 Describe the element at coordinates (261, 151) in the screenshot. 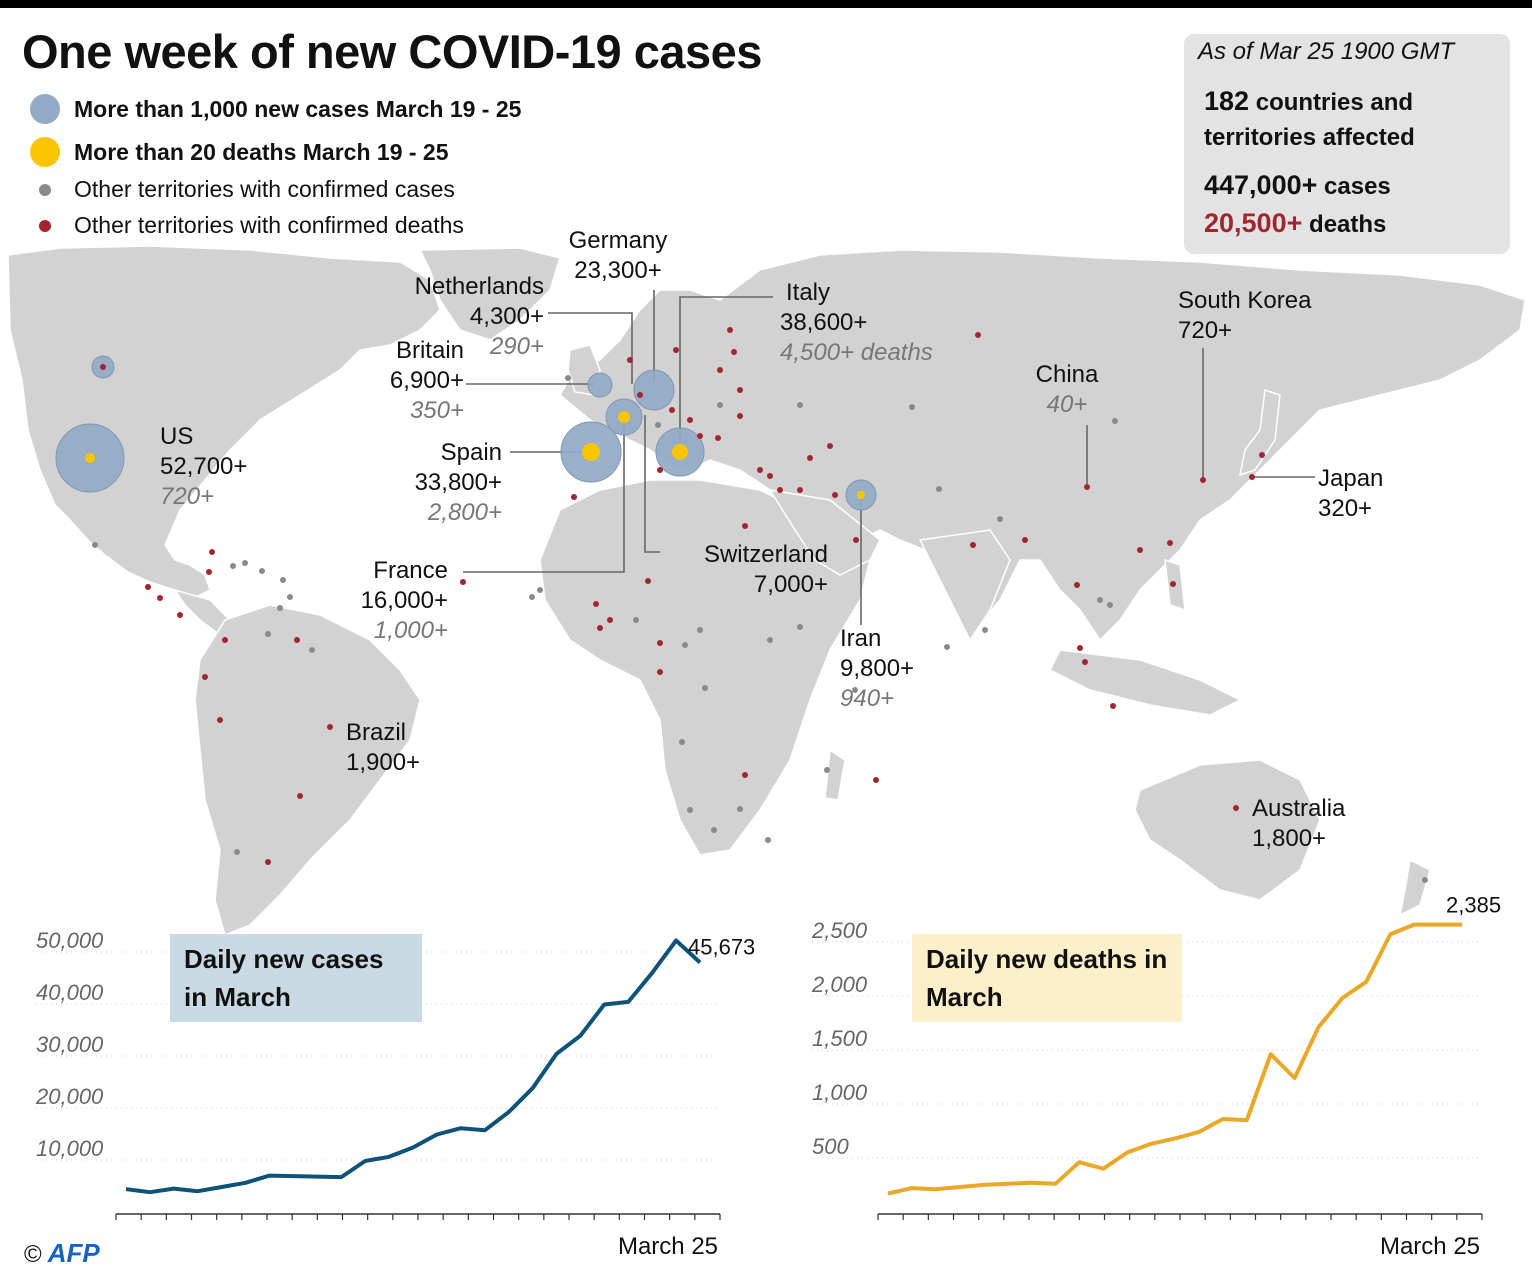

I see `legend-label: More than 20 deaths March 19 - 25` at that location.